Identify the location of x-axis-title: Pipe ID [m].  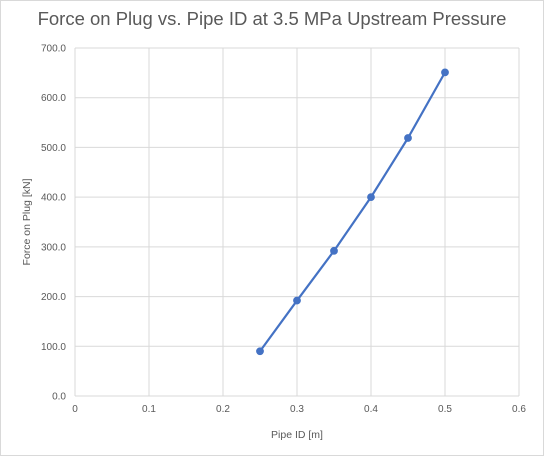
(297, 435).